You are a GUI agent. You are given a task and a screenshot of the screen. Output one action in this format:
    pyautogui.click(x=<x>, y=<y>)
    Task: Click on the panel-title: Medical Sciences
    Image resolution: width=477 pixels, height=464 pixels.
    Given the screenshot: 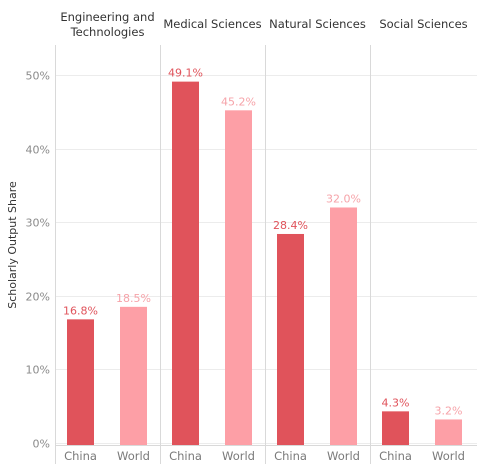 What is the action you would take?
    pyautogui.click(x=212, y=24)
    